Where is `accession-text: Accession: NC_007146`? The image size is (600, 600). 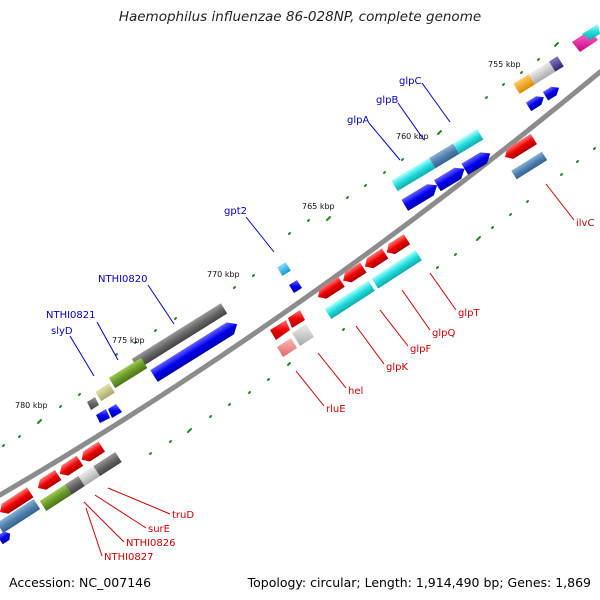 accession-text: Accession: NC_007146 is located at coordinates (80, 582).